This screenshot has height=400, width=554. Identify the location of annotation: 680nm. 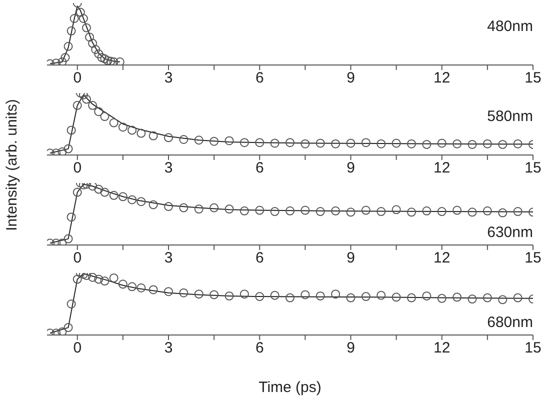
(510, 322).